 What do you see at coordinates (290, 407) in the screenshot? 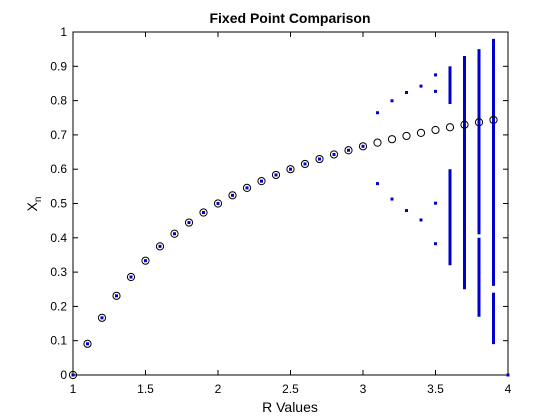
I see `x-axis-label: R Values` at bounding box center [290, 407].